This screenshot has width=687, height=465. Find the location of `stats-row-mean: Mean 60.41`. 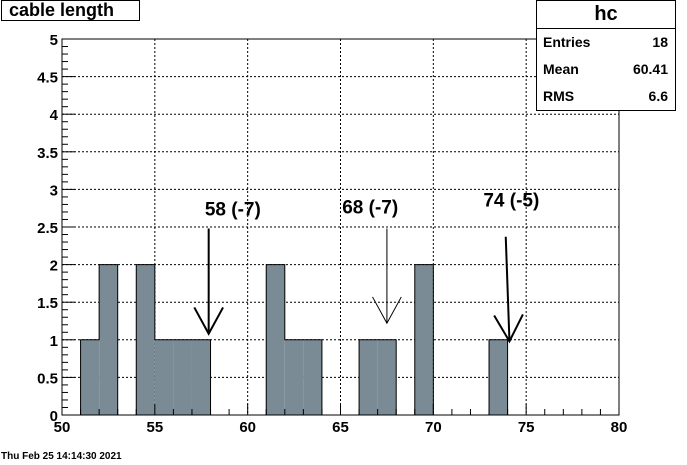

stats-row-mean: Mean 60.41 is located at coordinates (606, 69).